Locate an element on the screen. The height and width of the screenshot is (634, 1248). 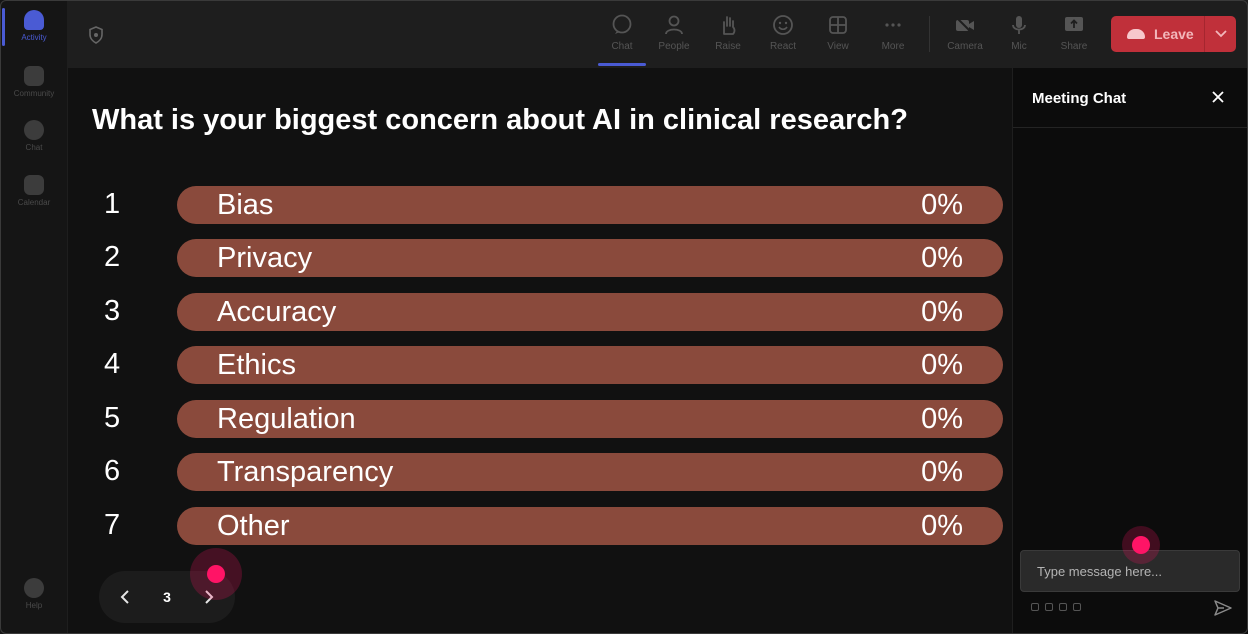
poll-option: 1 Bias 0% is located at coordinates (540, 205).